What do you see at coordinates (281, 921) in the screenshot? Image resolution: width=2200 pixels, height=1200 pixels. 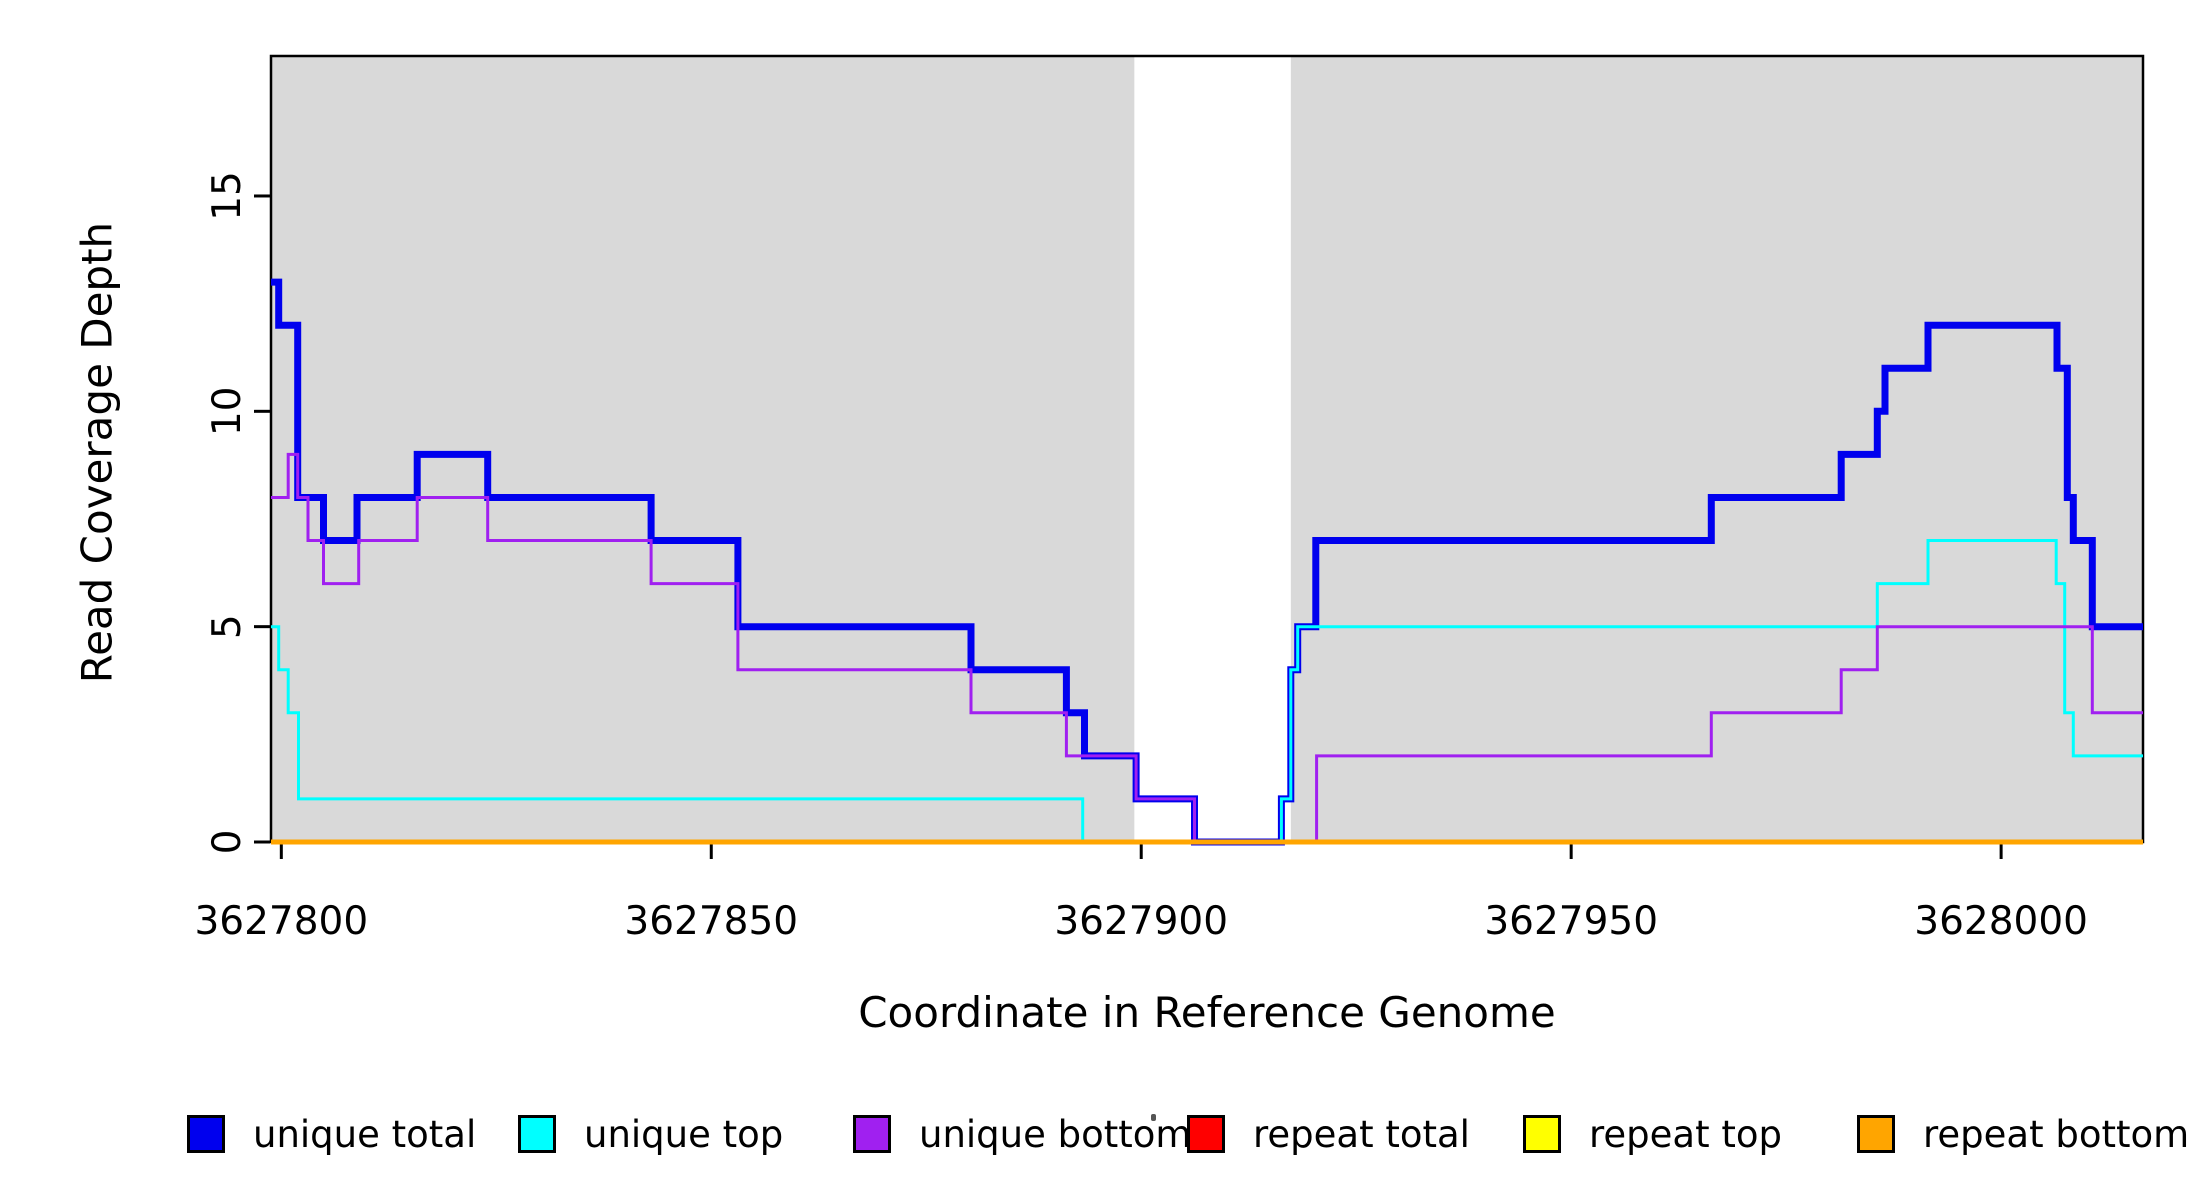 I see `x-tick-label: 3627800` at bounding box center [281, 921].